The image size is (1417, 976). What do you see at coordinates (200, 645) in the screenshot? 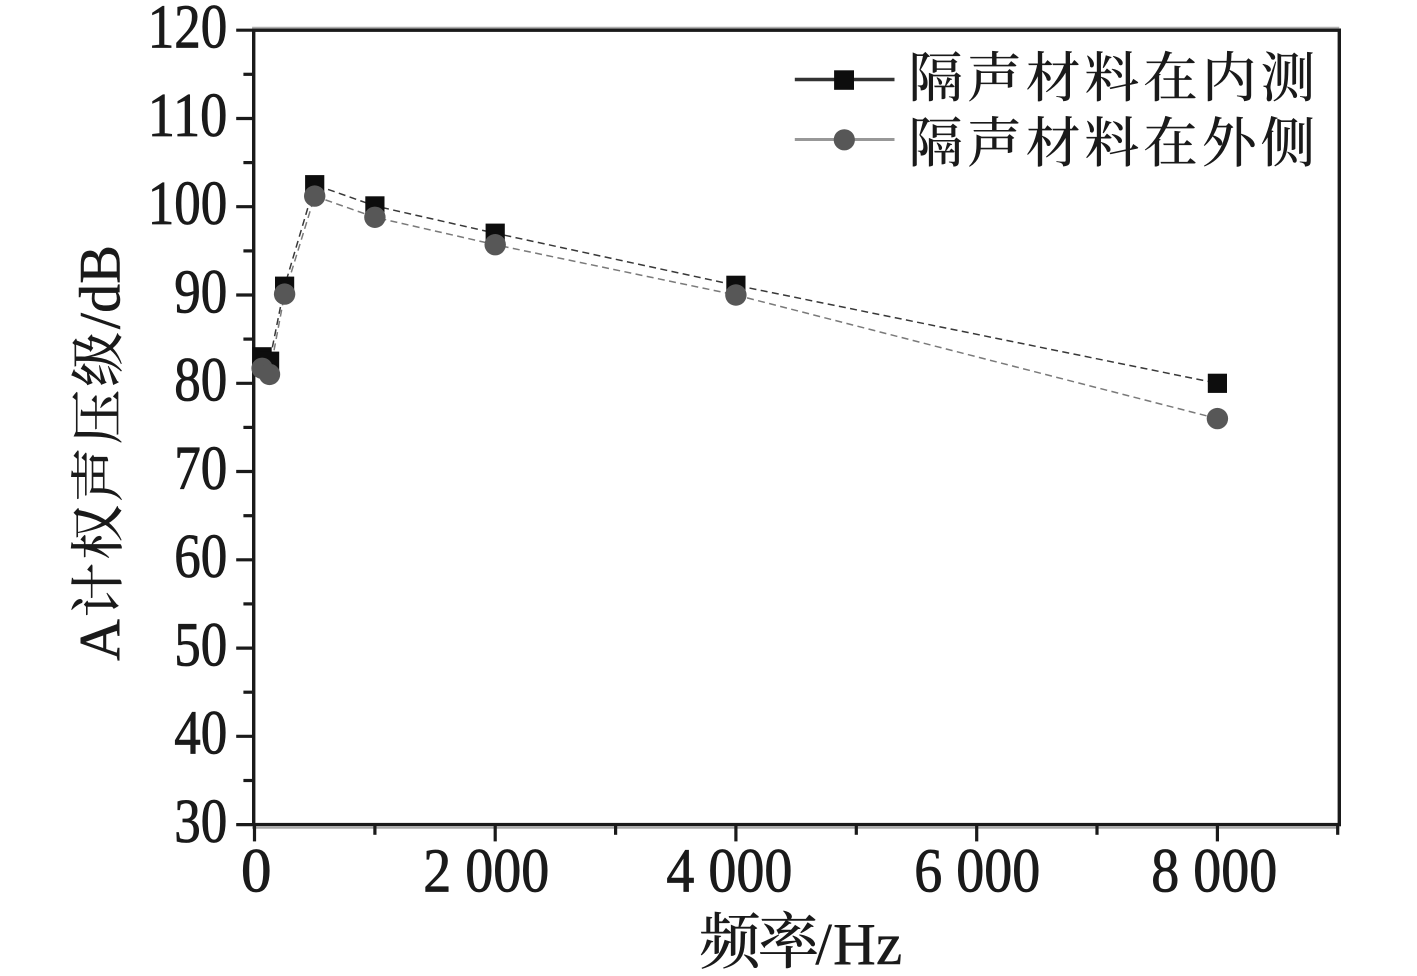
I see `svg-text: 50` at bounding box center [200, 645].